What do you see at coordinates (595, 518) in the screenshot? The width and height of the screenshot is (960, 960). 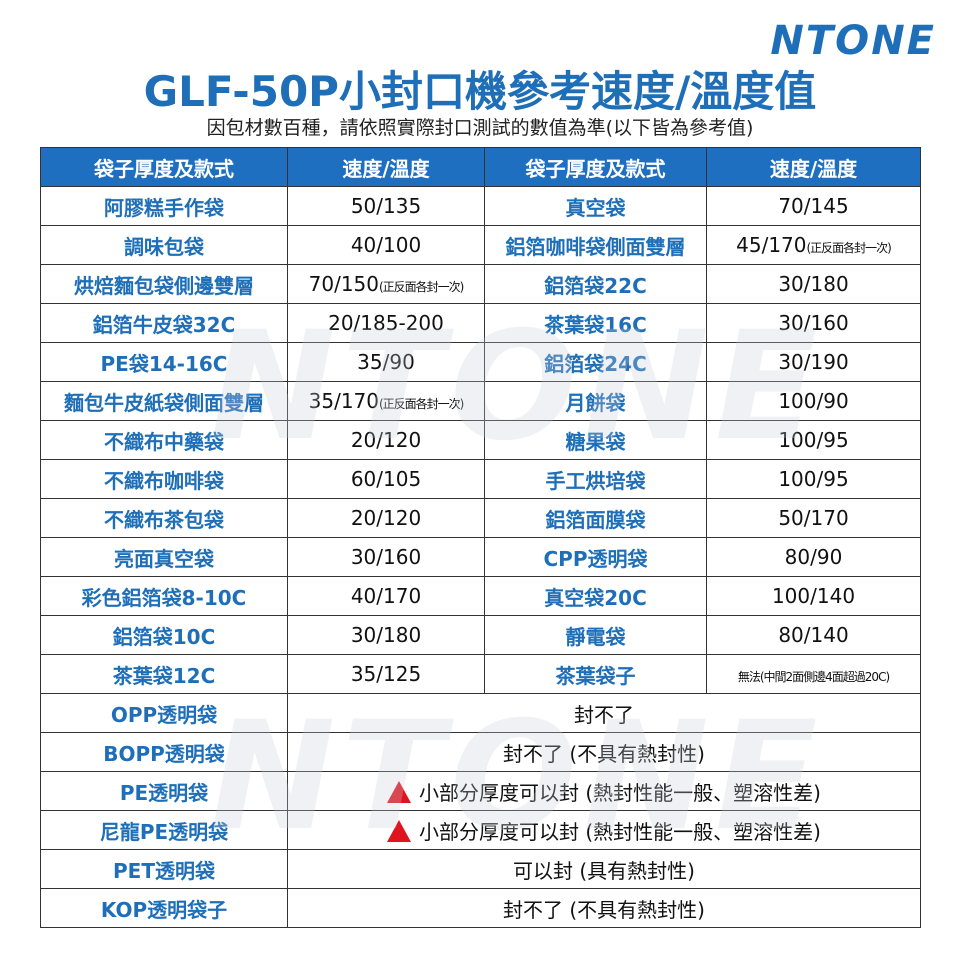 I see `bag-name: 鋁箔面膜袋` at bounding box center [595, 518].